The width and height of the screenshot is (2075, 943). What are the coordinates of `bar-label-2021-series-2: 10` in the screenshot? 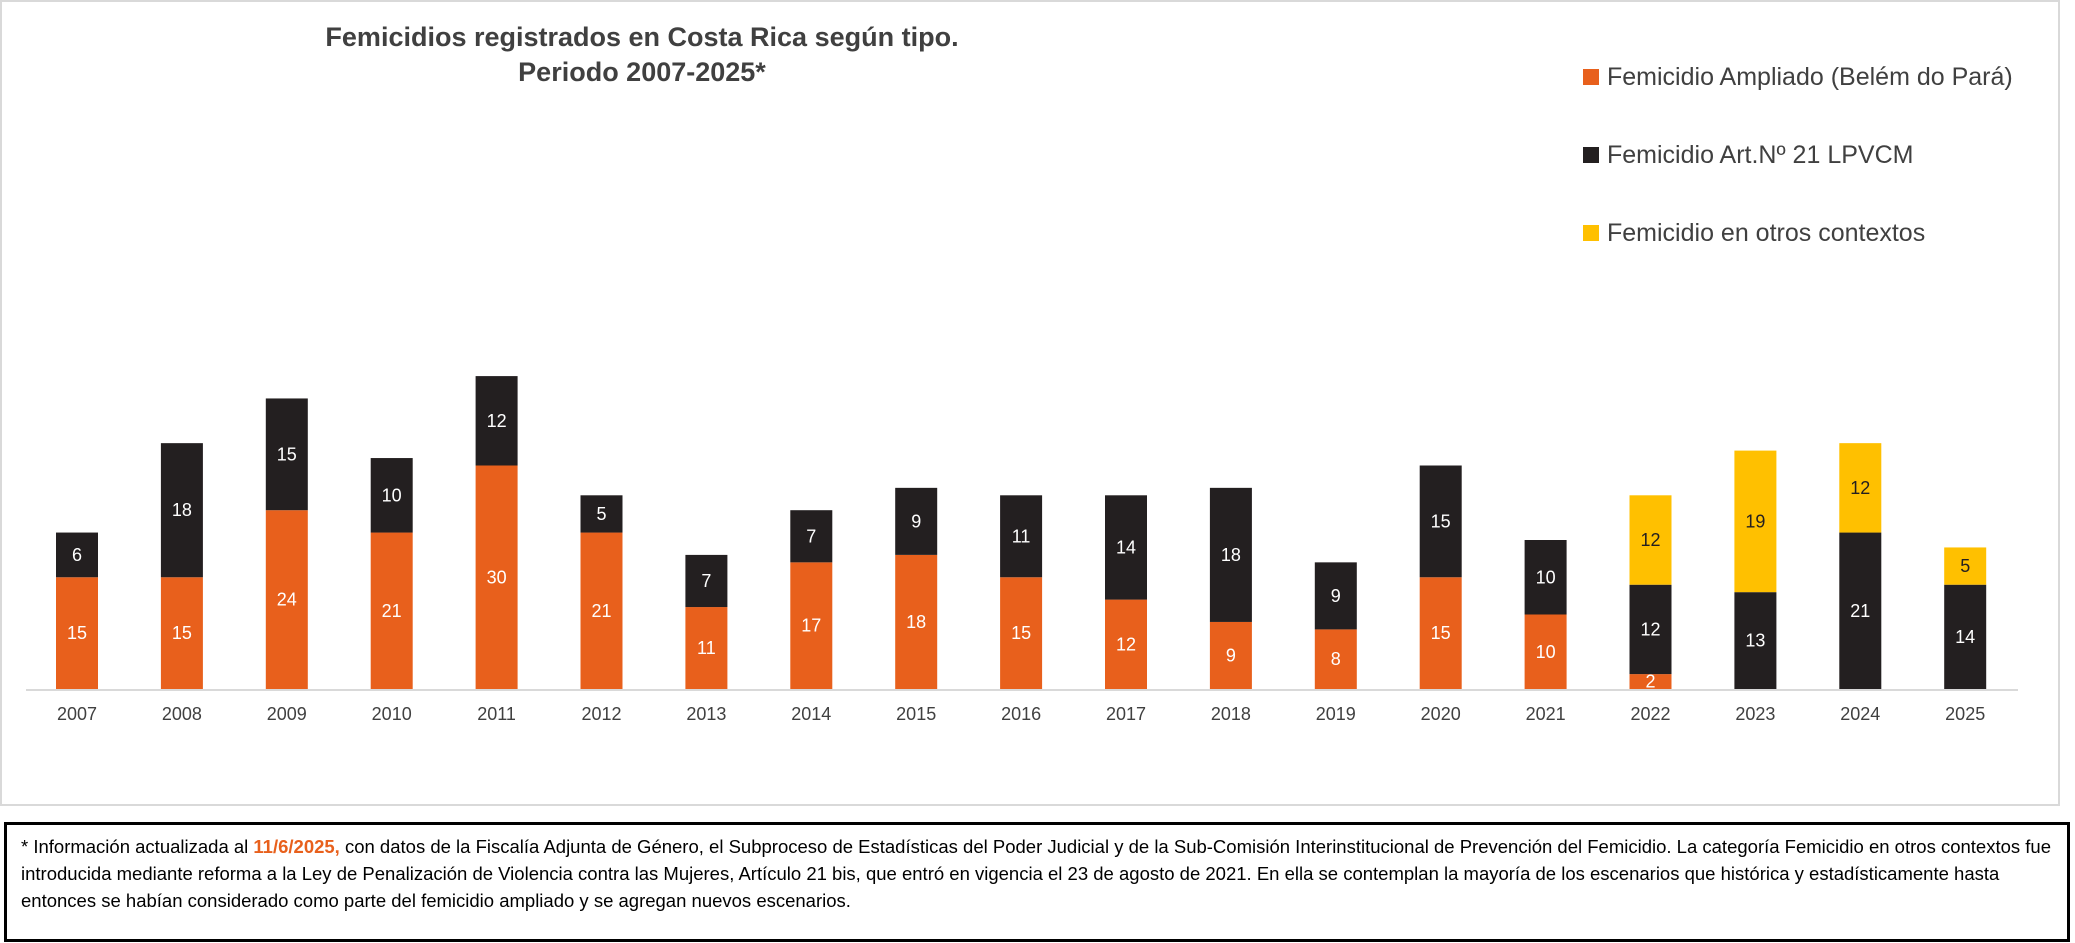 It's located at (1546, 577).